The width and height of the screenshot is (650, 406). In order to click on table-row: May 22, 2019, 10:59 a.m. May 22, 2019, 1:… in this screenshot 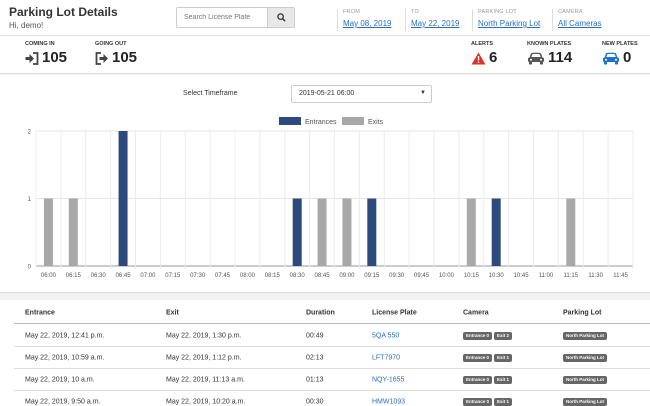, I will do `click(332, 358)`.